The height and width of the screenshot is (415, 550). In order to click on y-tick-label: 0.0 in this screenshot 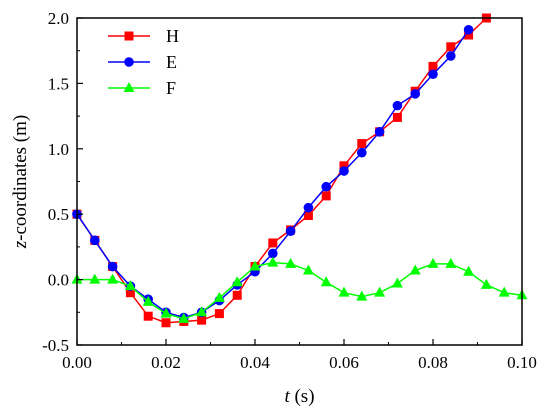, I will do `click(58, 280)`.